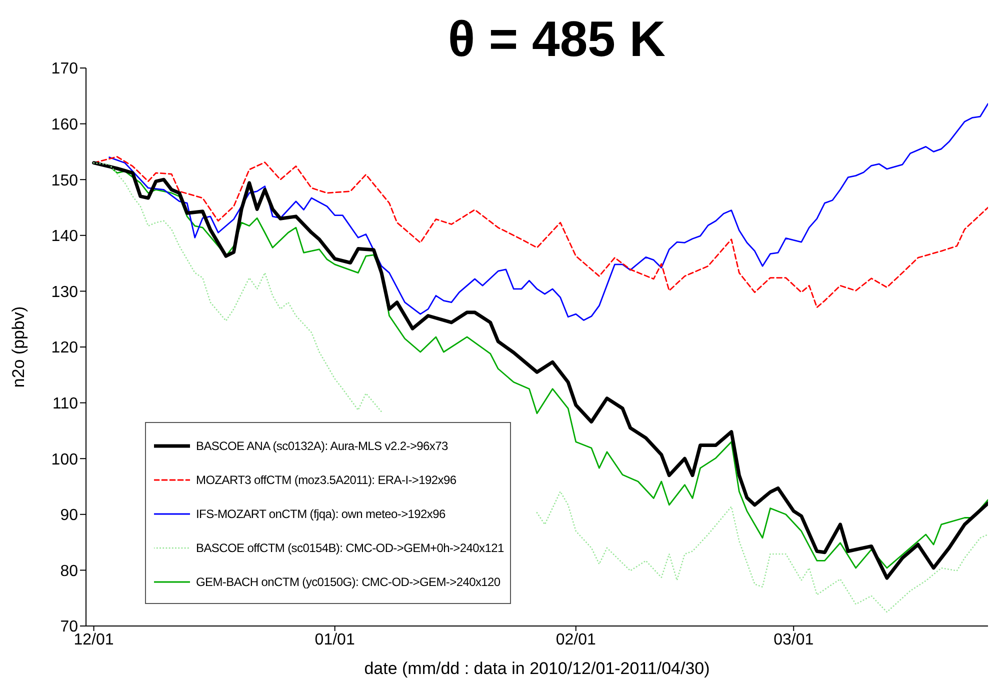 This screenshot has width=996, height=688. What do you see at coordinates (65, 403) in the screenshot?
I see `y-tick-label: 110` at bounding box center [65, 403].